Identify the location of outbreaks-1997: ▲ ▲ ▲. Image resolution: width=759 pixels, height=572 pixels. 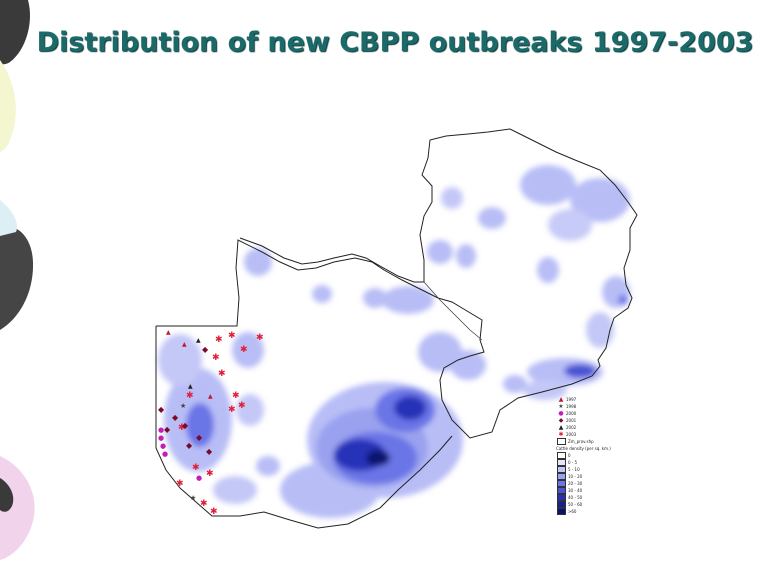
(189, 364).